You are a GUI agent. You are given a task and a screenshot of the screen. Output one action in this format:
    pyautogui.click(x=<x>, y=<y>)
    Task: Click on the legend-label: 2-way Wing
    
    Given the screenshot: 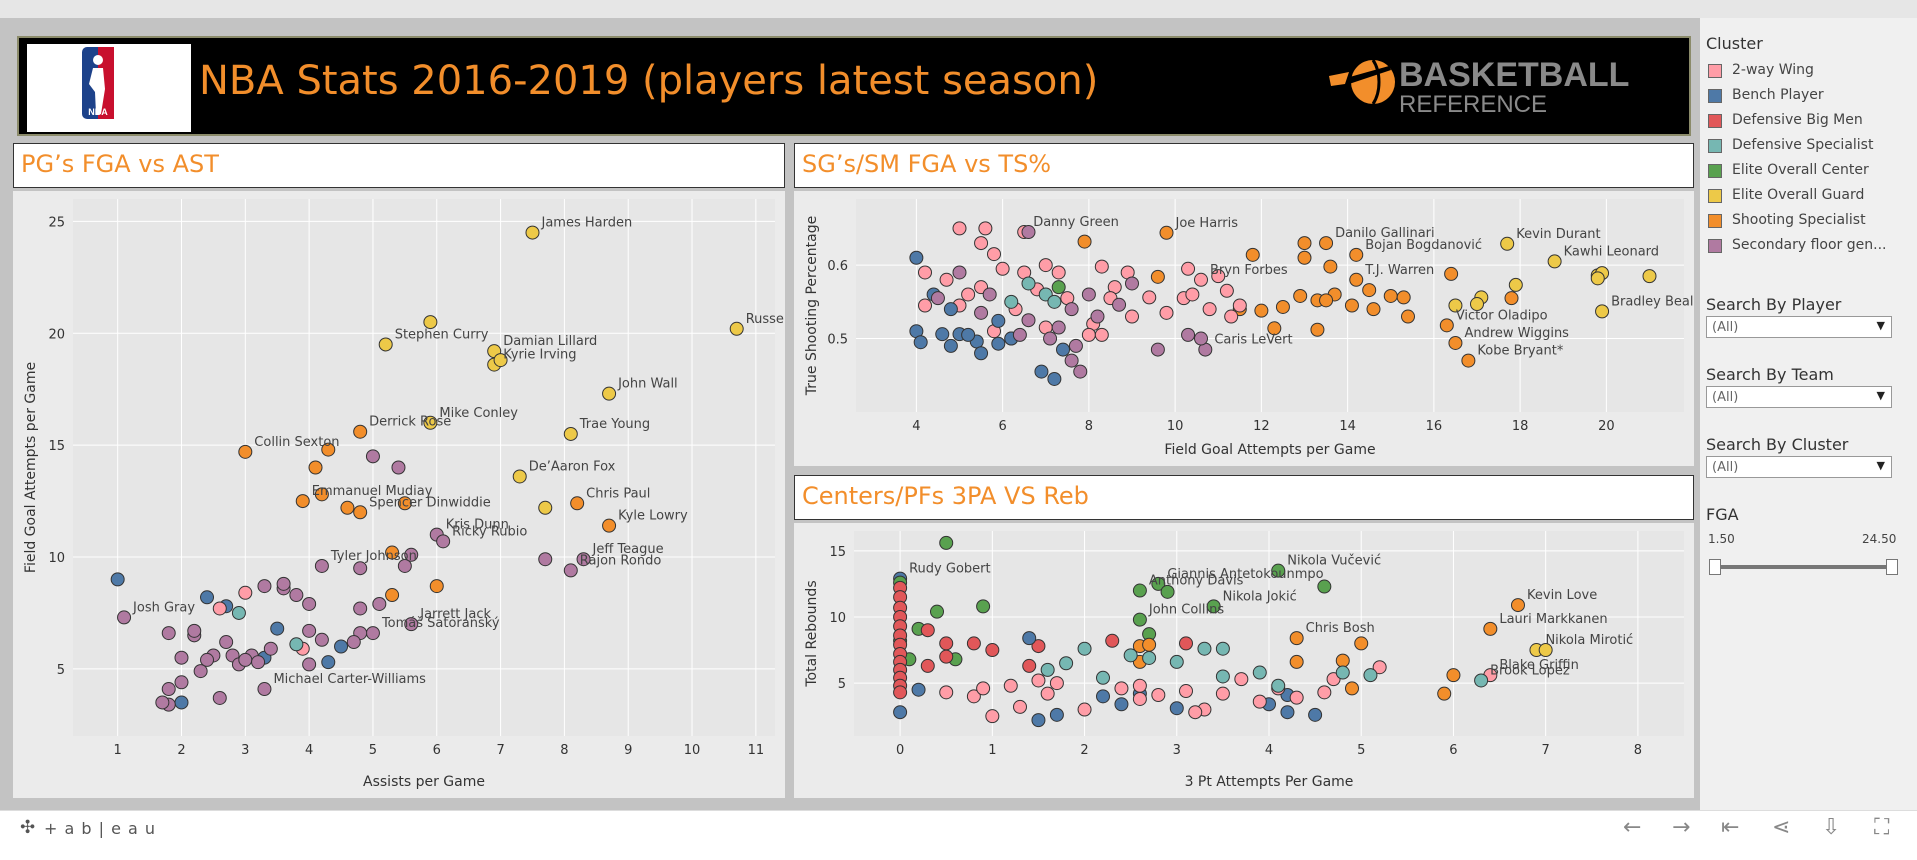 What is the action you would take?
    pyautogui.click(x=1773, y=70)
    